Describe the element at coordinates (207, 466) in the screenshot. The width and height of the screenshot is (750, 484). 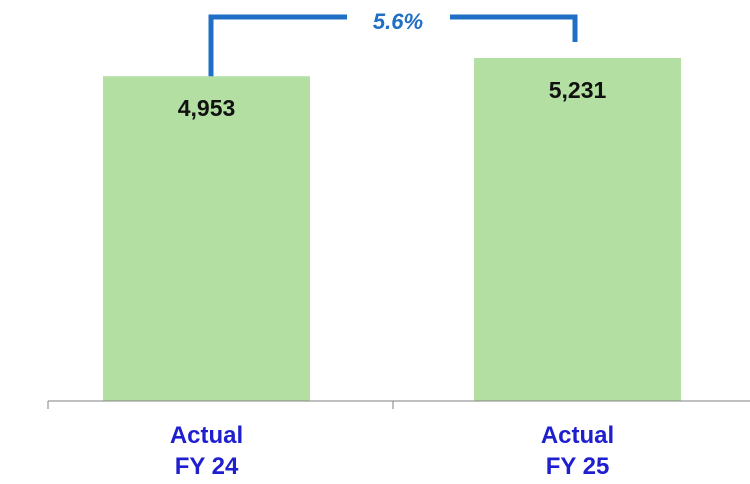
I see `category-label: FY 24` at that location.